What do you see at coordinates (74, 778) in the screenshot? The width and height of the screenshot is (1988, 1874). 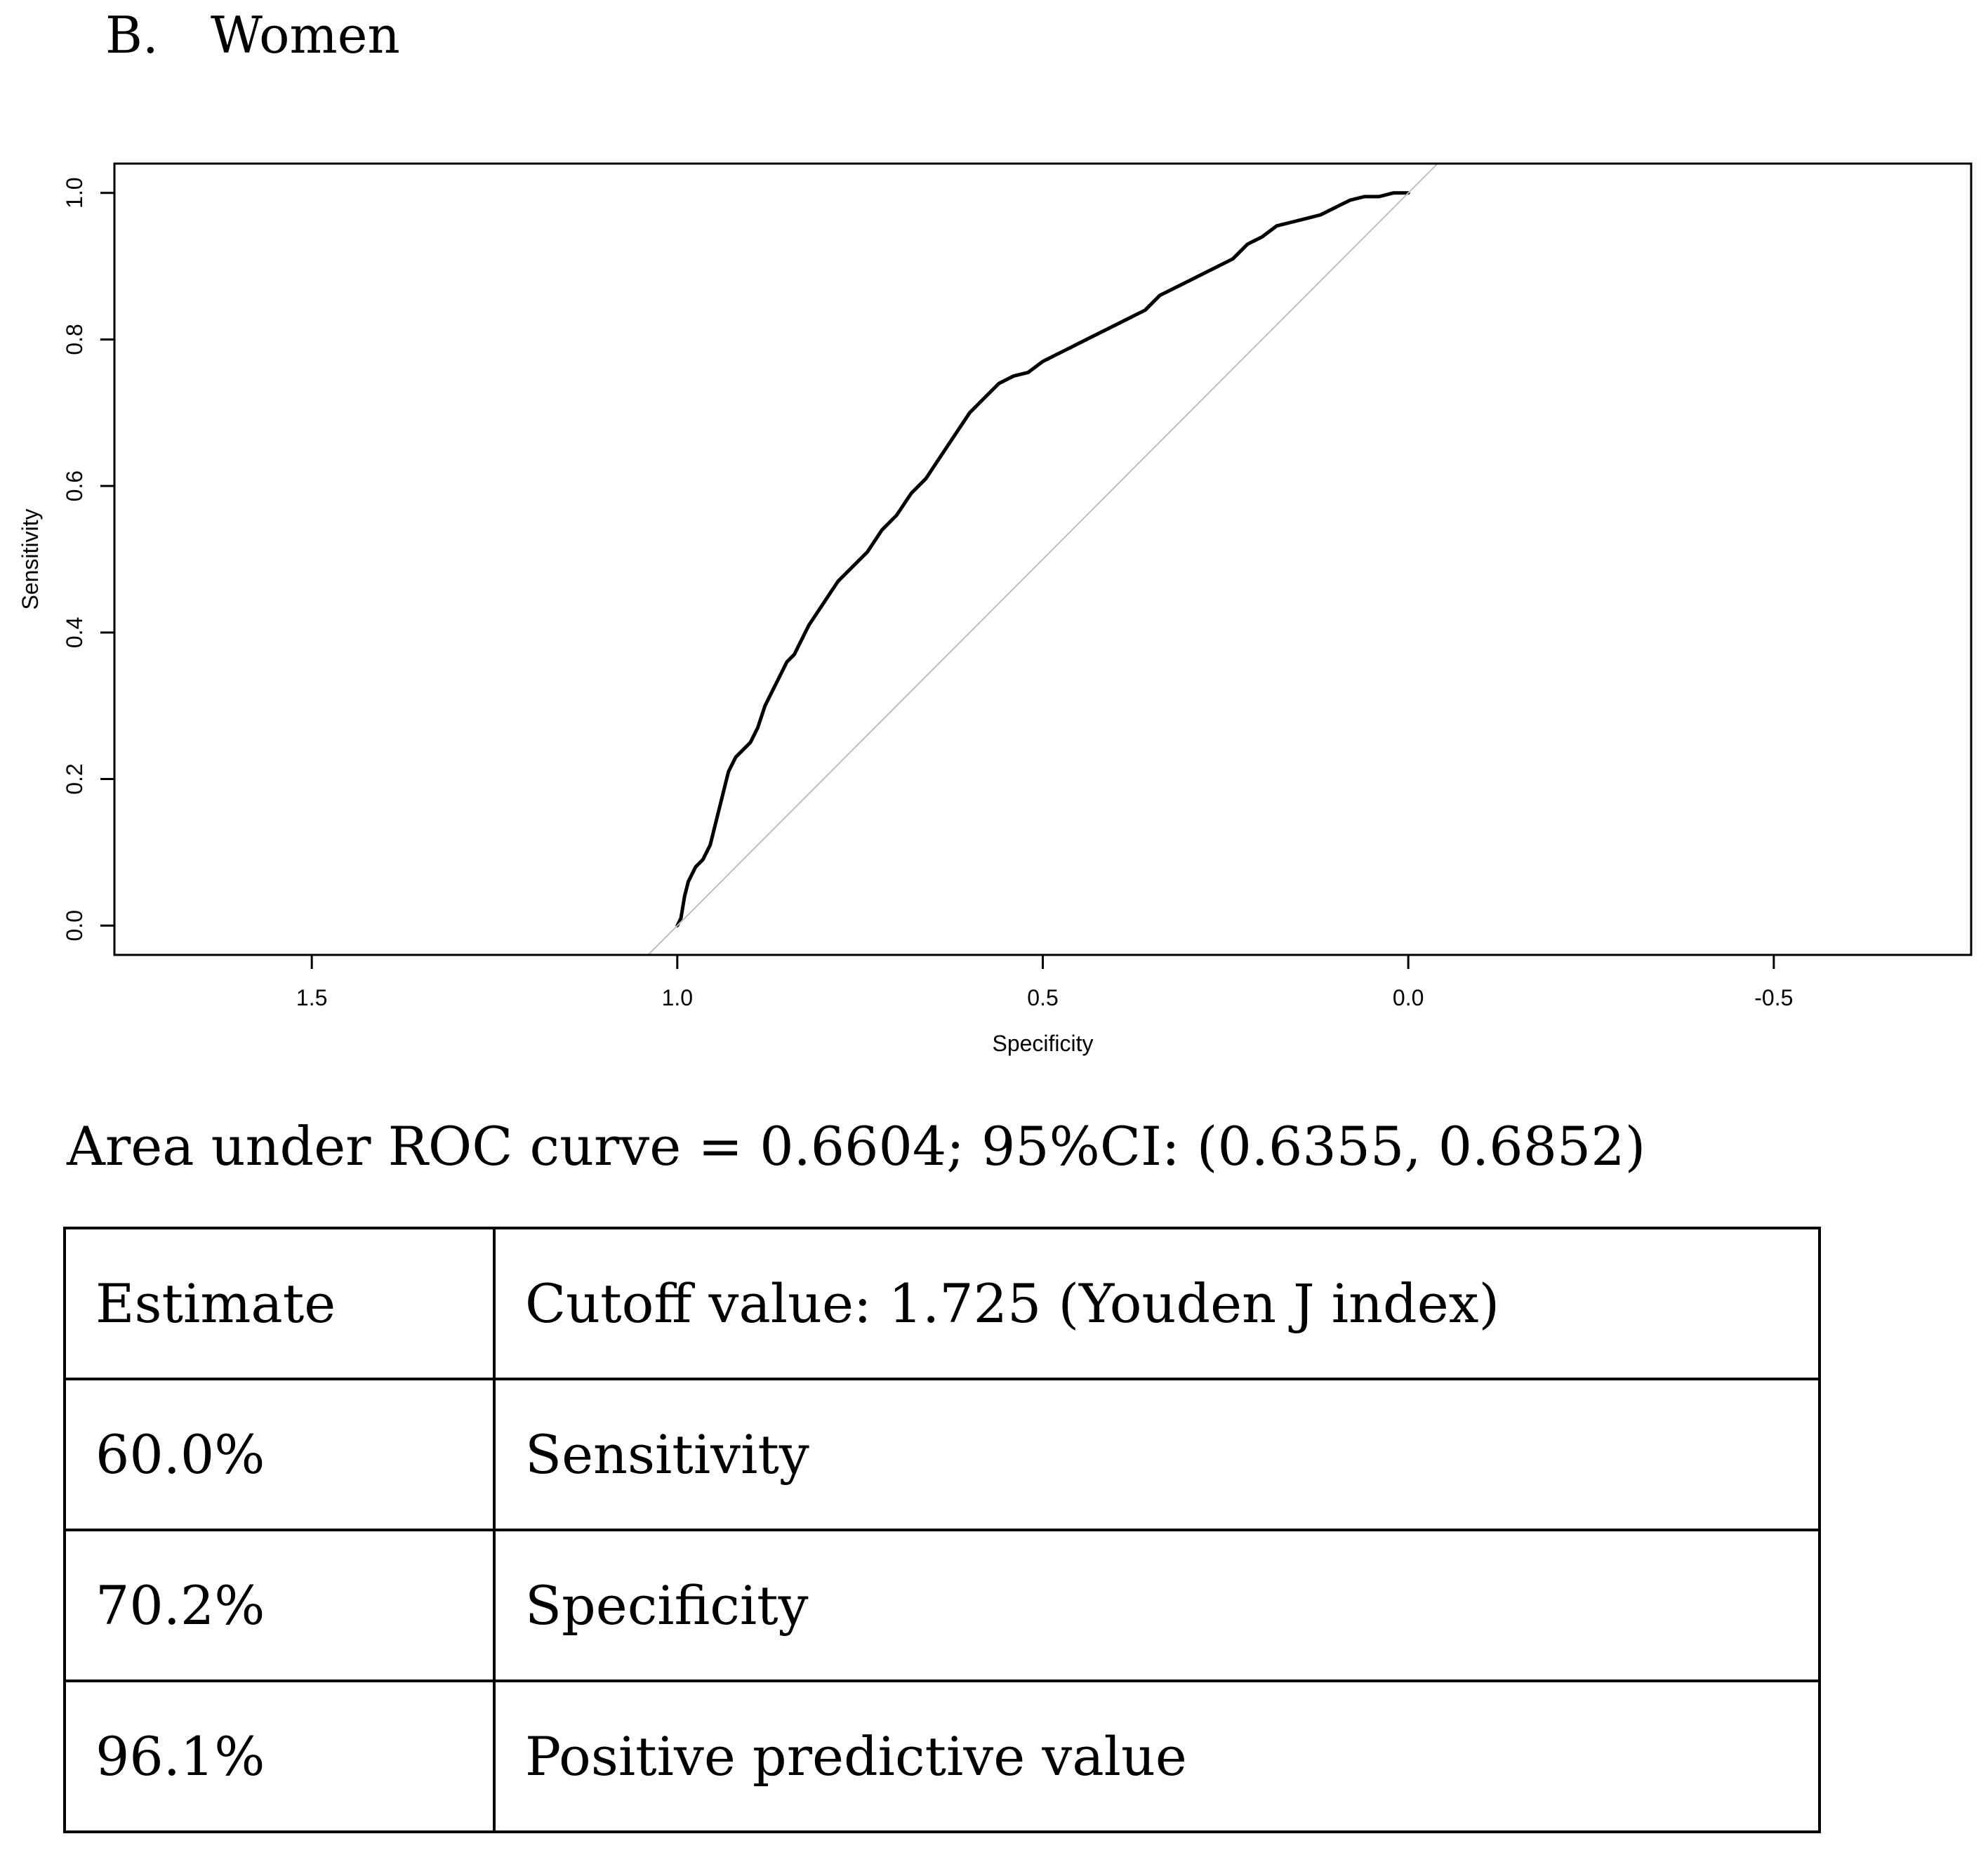 I see `y-tick-label: 0.2` at bounding box center [74, 778].